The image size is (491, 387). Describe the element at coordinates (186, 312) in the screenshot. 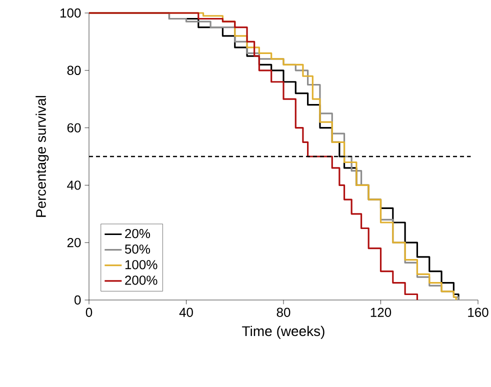

I see `x-tick-label: 40` at that location.